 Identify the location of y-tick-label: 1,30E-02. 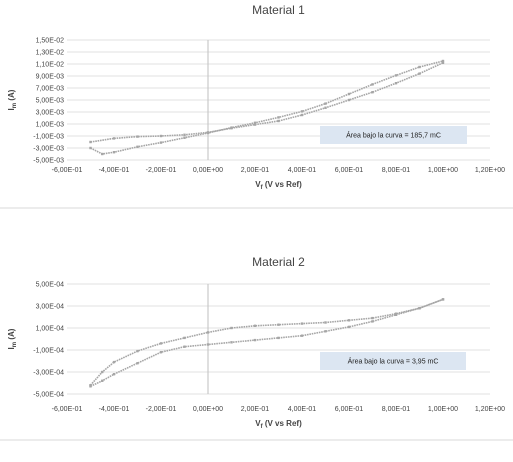
(50, 53).